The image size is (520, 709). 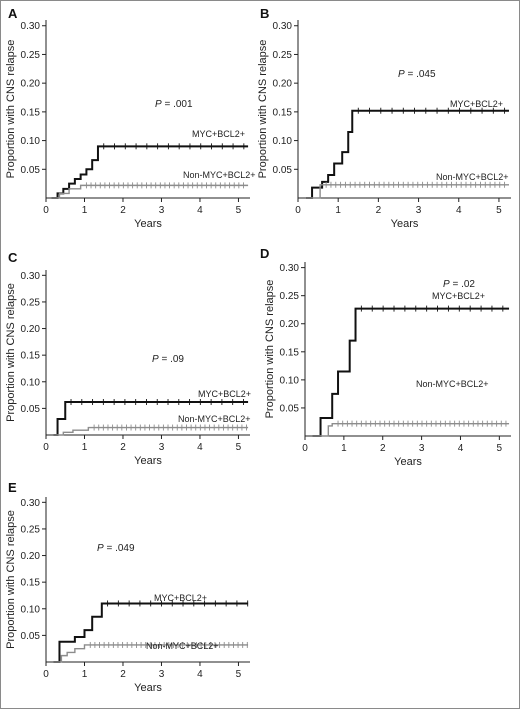 What do you see at coordinates (417, 74) in the screenshot?
I see `p-value: P = .045` at bounding box center [417, 74].